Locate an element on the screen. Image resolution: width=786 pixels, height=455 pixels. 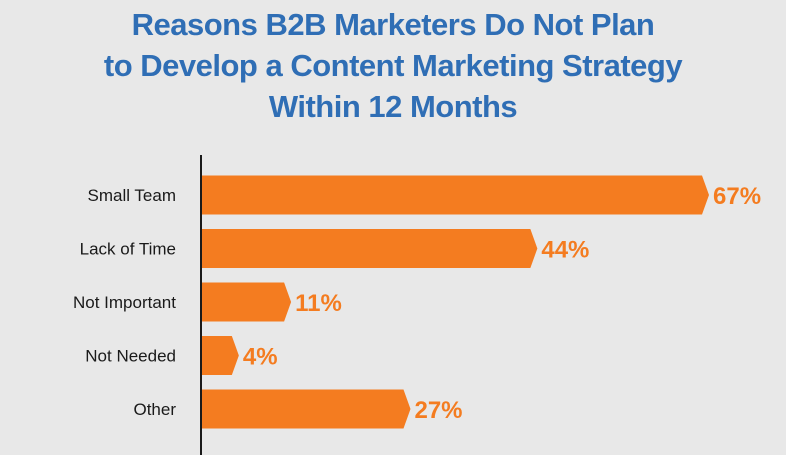
category-label-not-needed: Not Needed is located at coordinates (130, 356).